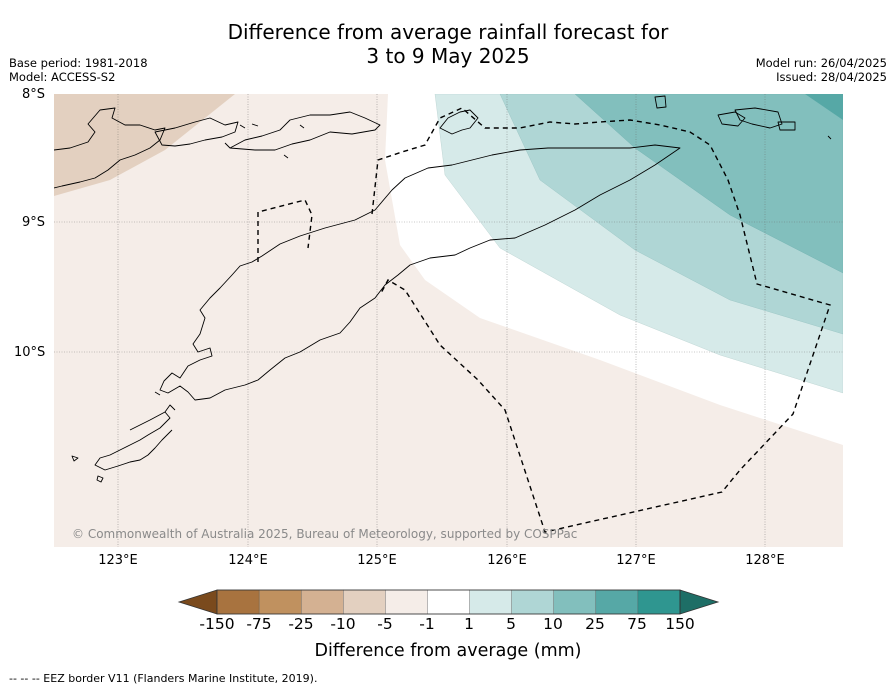 This screenshot has height=690, width=896. Describe the element at coordinates (507, 560) in the screenshot. I see `lon-label-126e: 126°E` at that location.